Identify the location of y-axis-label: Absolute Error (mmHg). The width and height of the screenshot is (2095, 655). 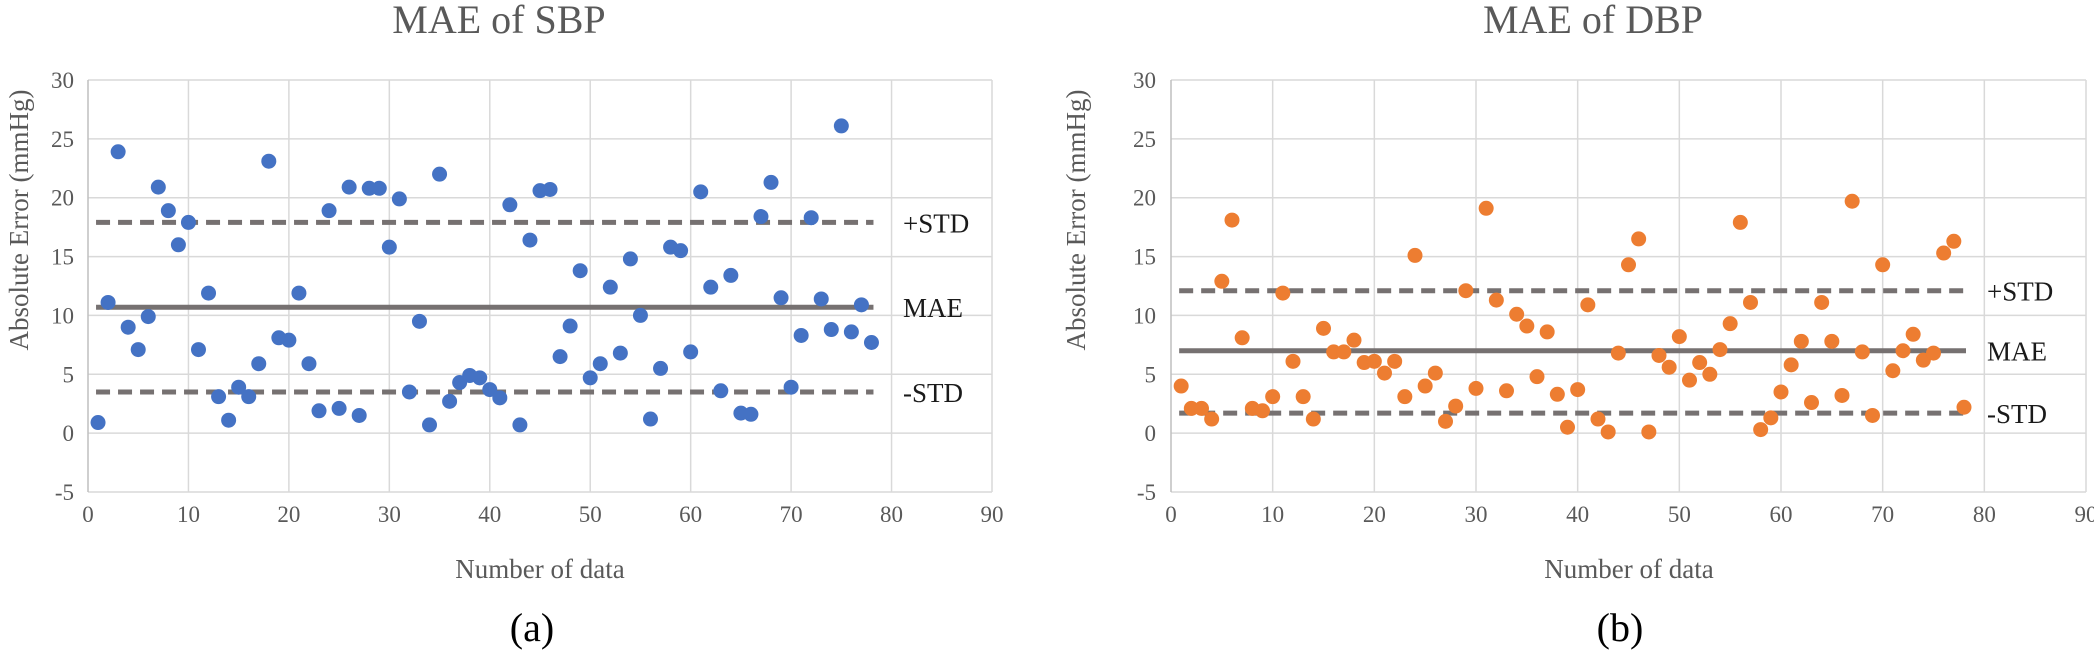
(19, 220).